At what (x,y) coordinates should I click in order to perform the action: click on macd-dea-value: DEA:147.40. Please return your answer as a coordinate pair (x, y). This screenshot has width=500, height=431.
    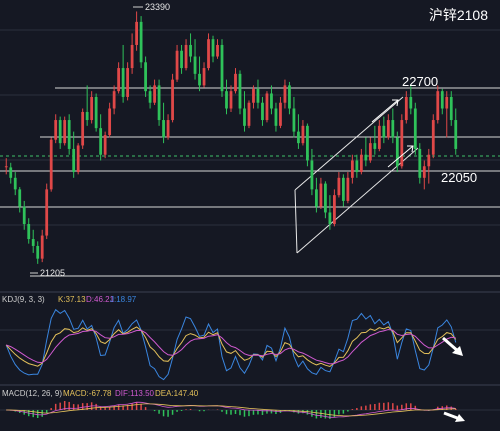
    Looking at the image, I should click on (177, 393).